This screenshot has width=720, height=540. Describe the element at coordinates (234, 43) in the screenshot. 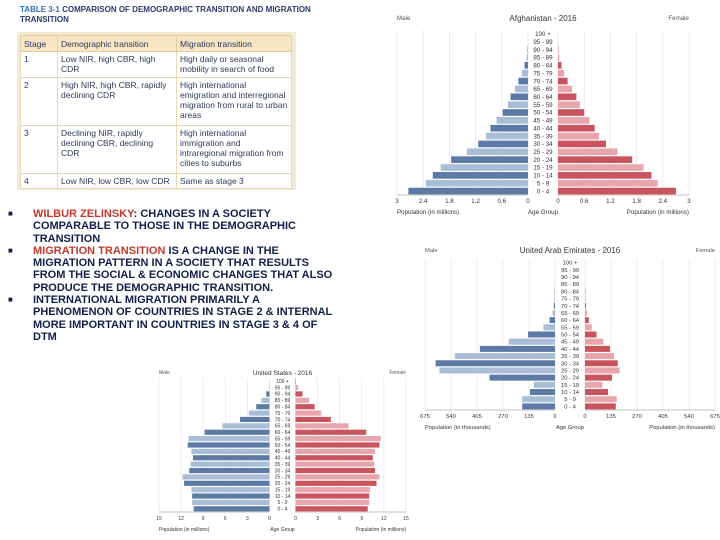

I see `header-migration: Migration transition` at that location.